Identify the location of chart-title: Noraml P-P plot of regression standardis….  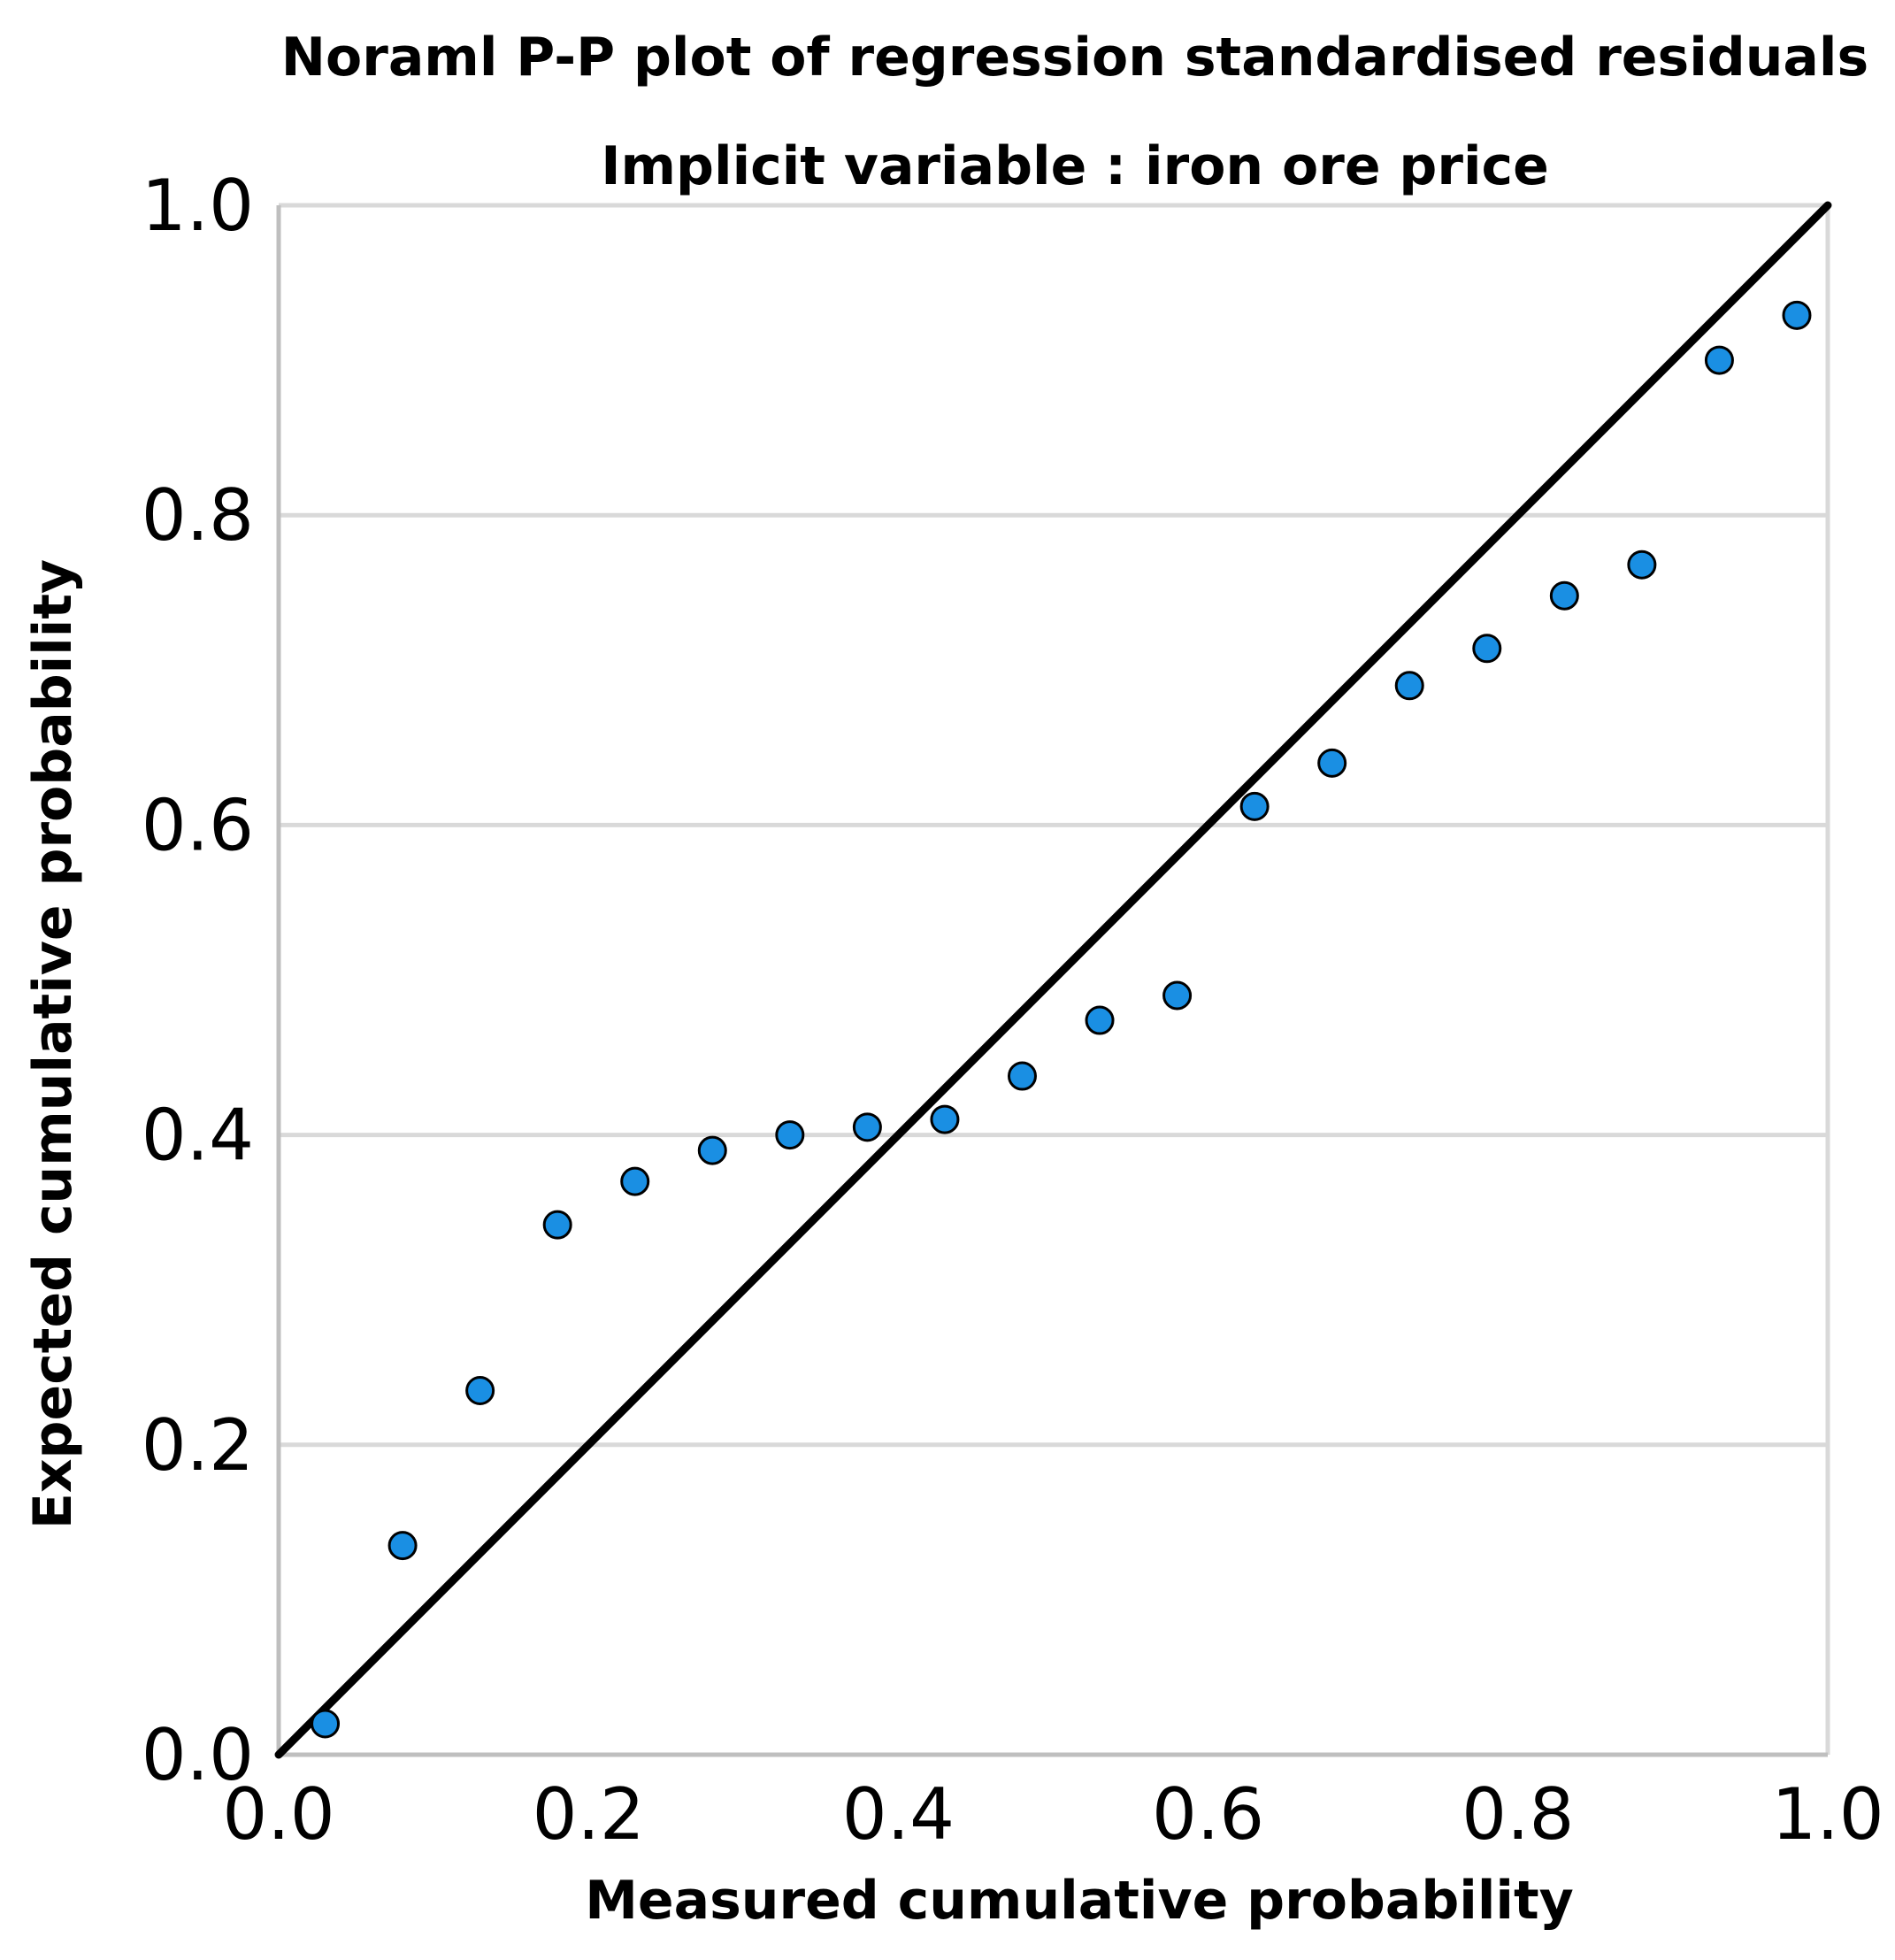
(1074, 57).